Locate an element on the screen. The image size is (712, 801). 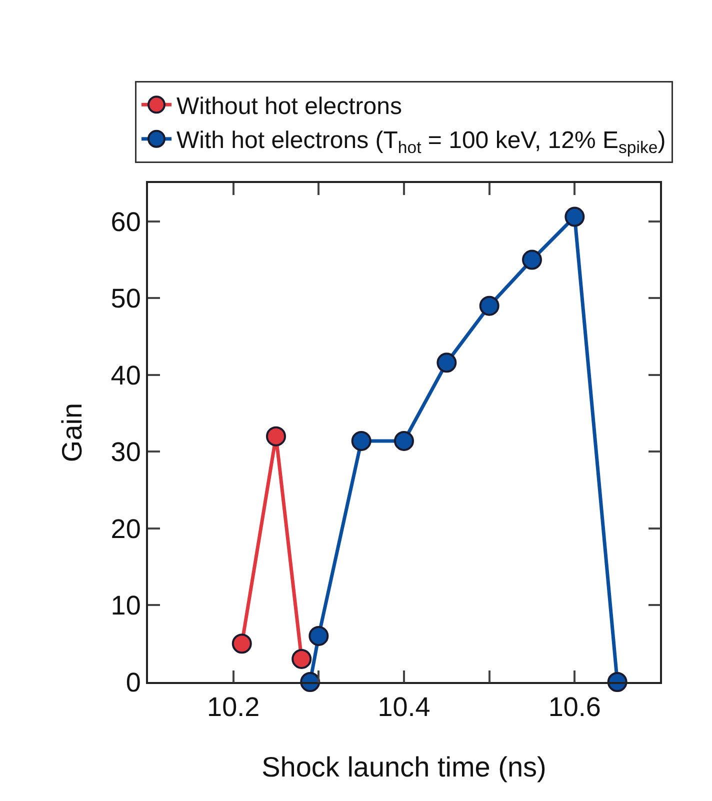
y-tick-label: 40 is located at coordinates (125, 375).